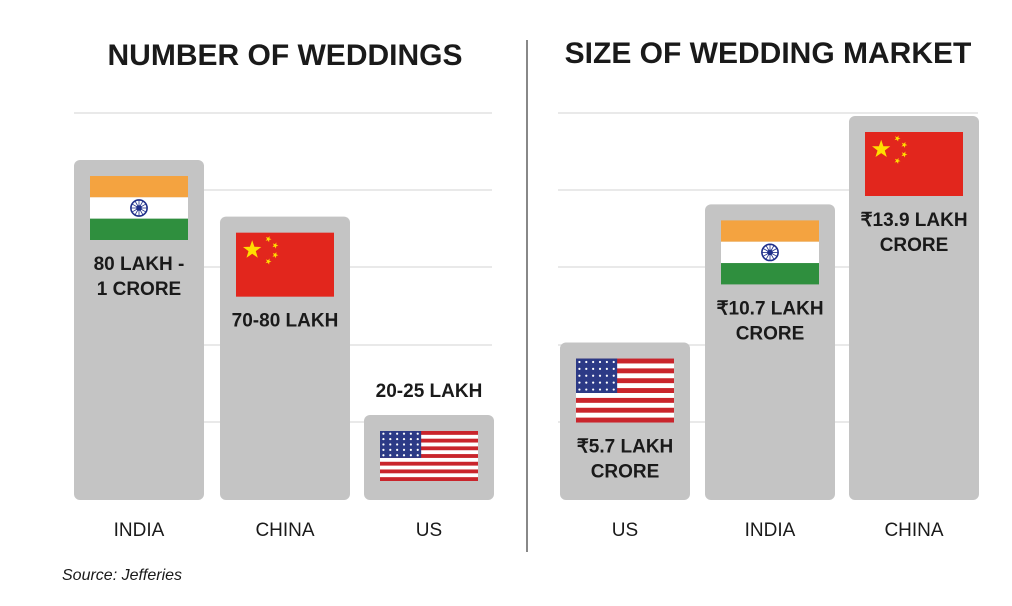 The height and width of the screenshot is (606, 1012). Describe the element at coordinates (914, 245) in the screenshot. I see `data-label-china: CRORE` at that location.